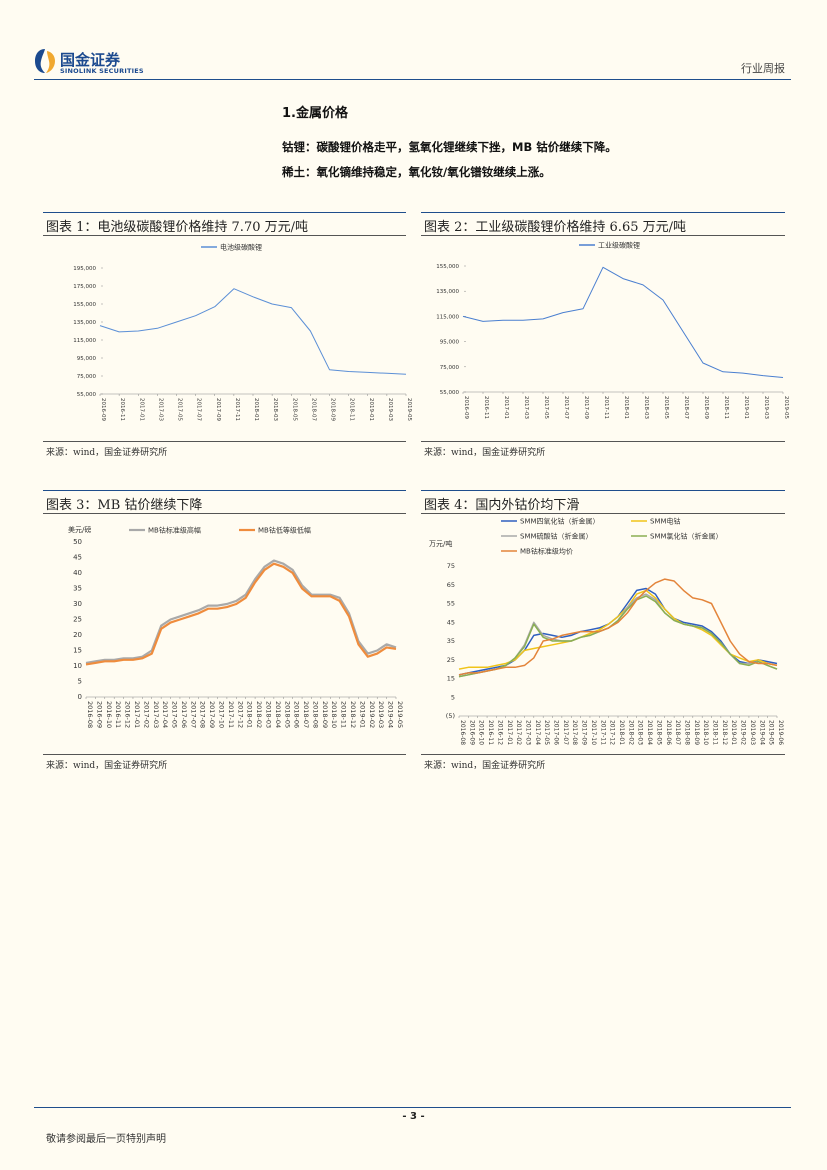  What do you see at coordinates (203, 714) in the screenshot?
I see `x-tick-label: 2017-08` at bounding box center [203, 714].